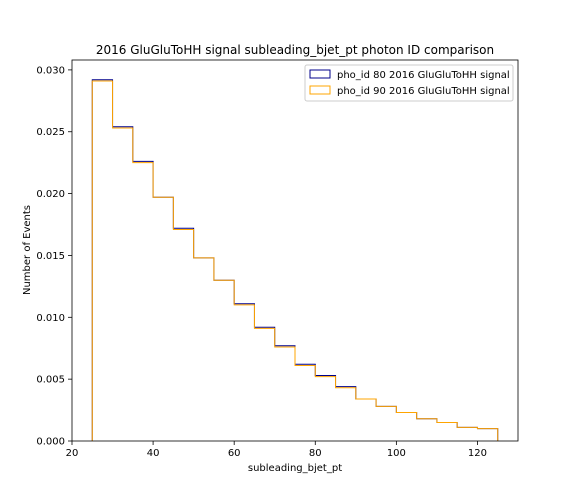  I want to click on y-tick-label: 0.020, so click(50, 194).